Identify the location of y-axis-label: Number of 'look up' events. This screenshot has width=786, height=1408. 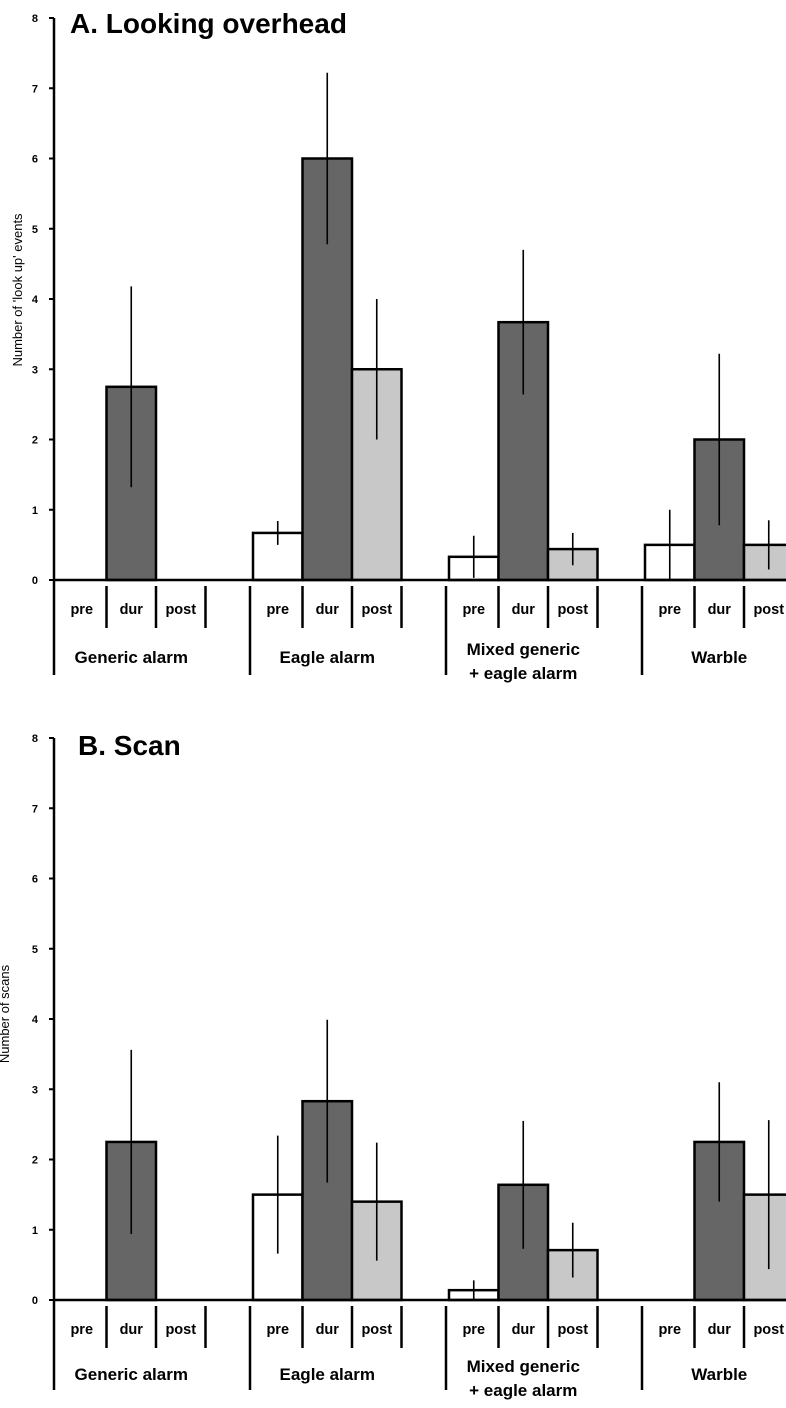
(17, 290).